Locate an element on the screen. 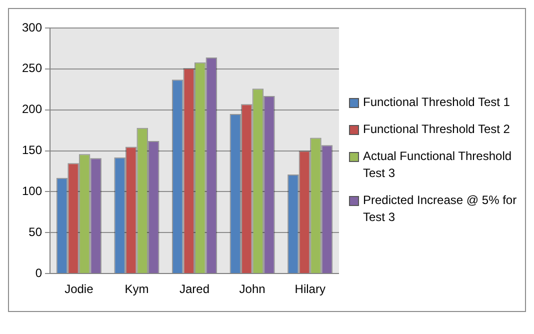 The image size is (534, 334). y-tick-label: 100 is located at coordinates (32, 191).